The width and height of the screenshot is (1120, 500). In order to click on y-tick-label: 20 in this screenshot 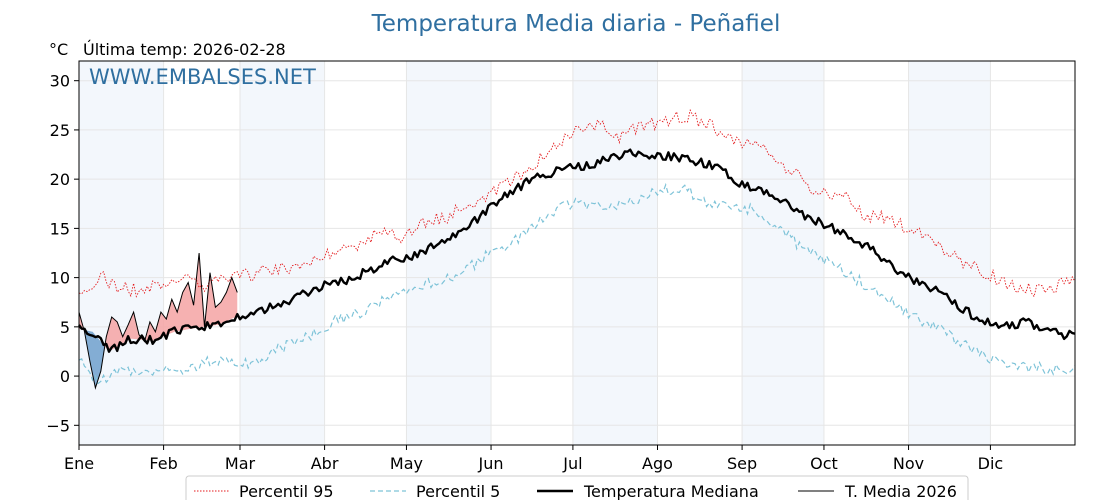, I will do `click(60, 179)`.